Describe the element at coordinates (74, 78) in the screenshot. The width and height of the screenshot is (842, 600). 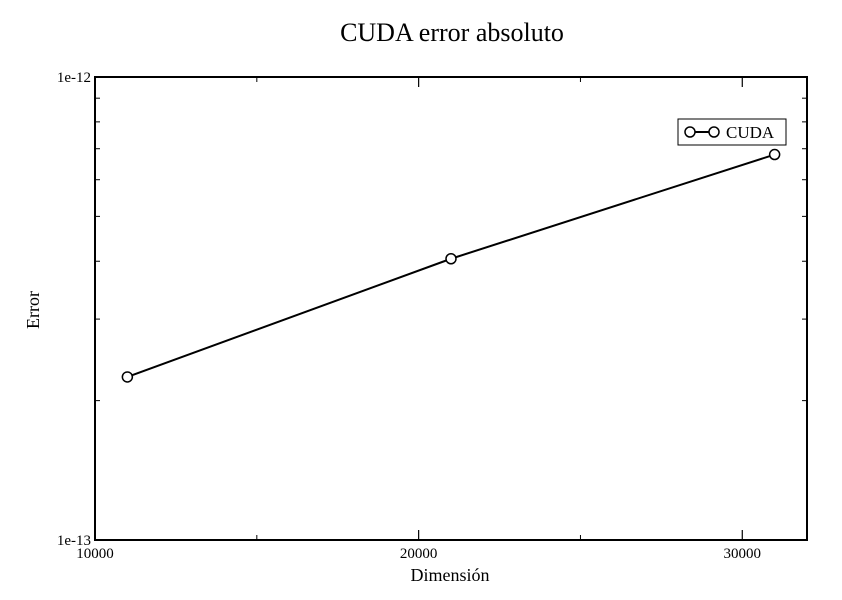
I see `y-tick-label: 1e-12` at that location.